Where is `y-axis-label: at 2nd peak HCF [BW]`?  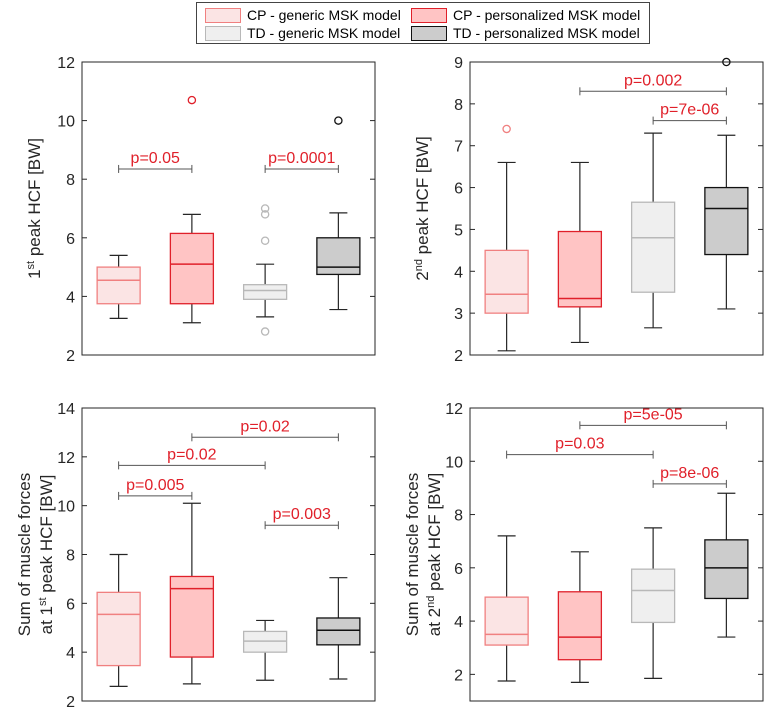 y-axis-label: at 2nd peak HCF [BW] is located at coordinates (434, 554).